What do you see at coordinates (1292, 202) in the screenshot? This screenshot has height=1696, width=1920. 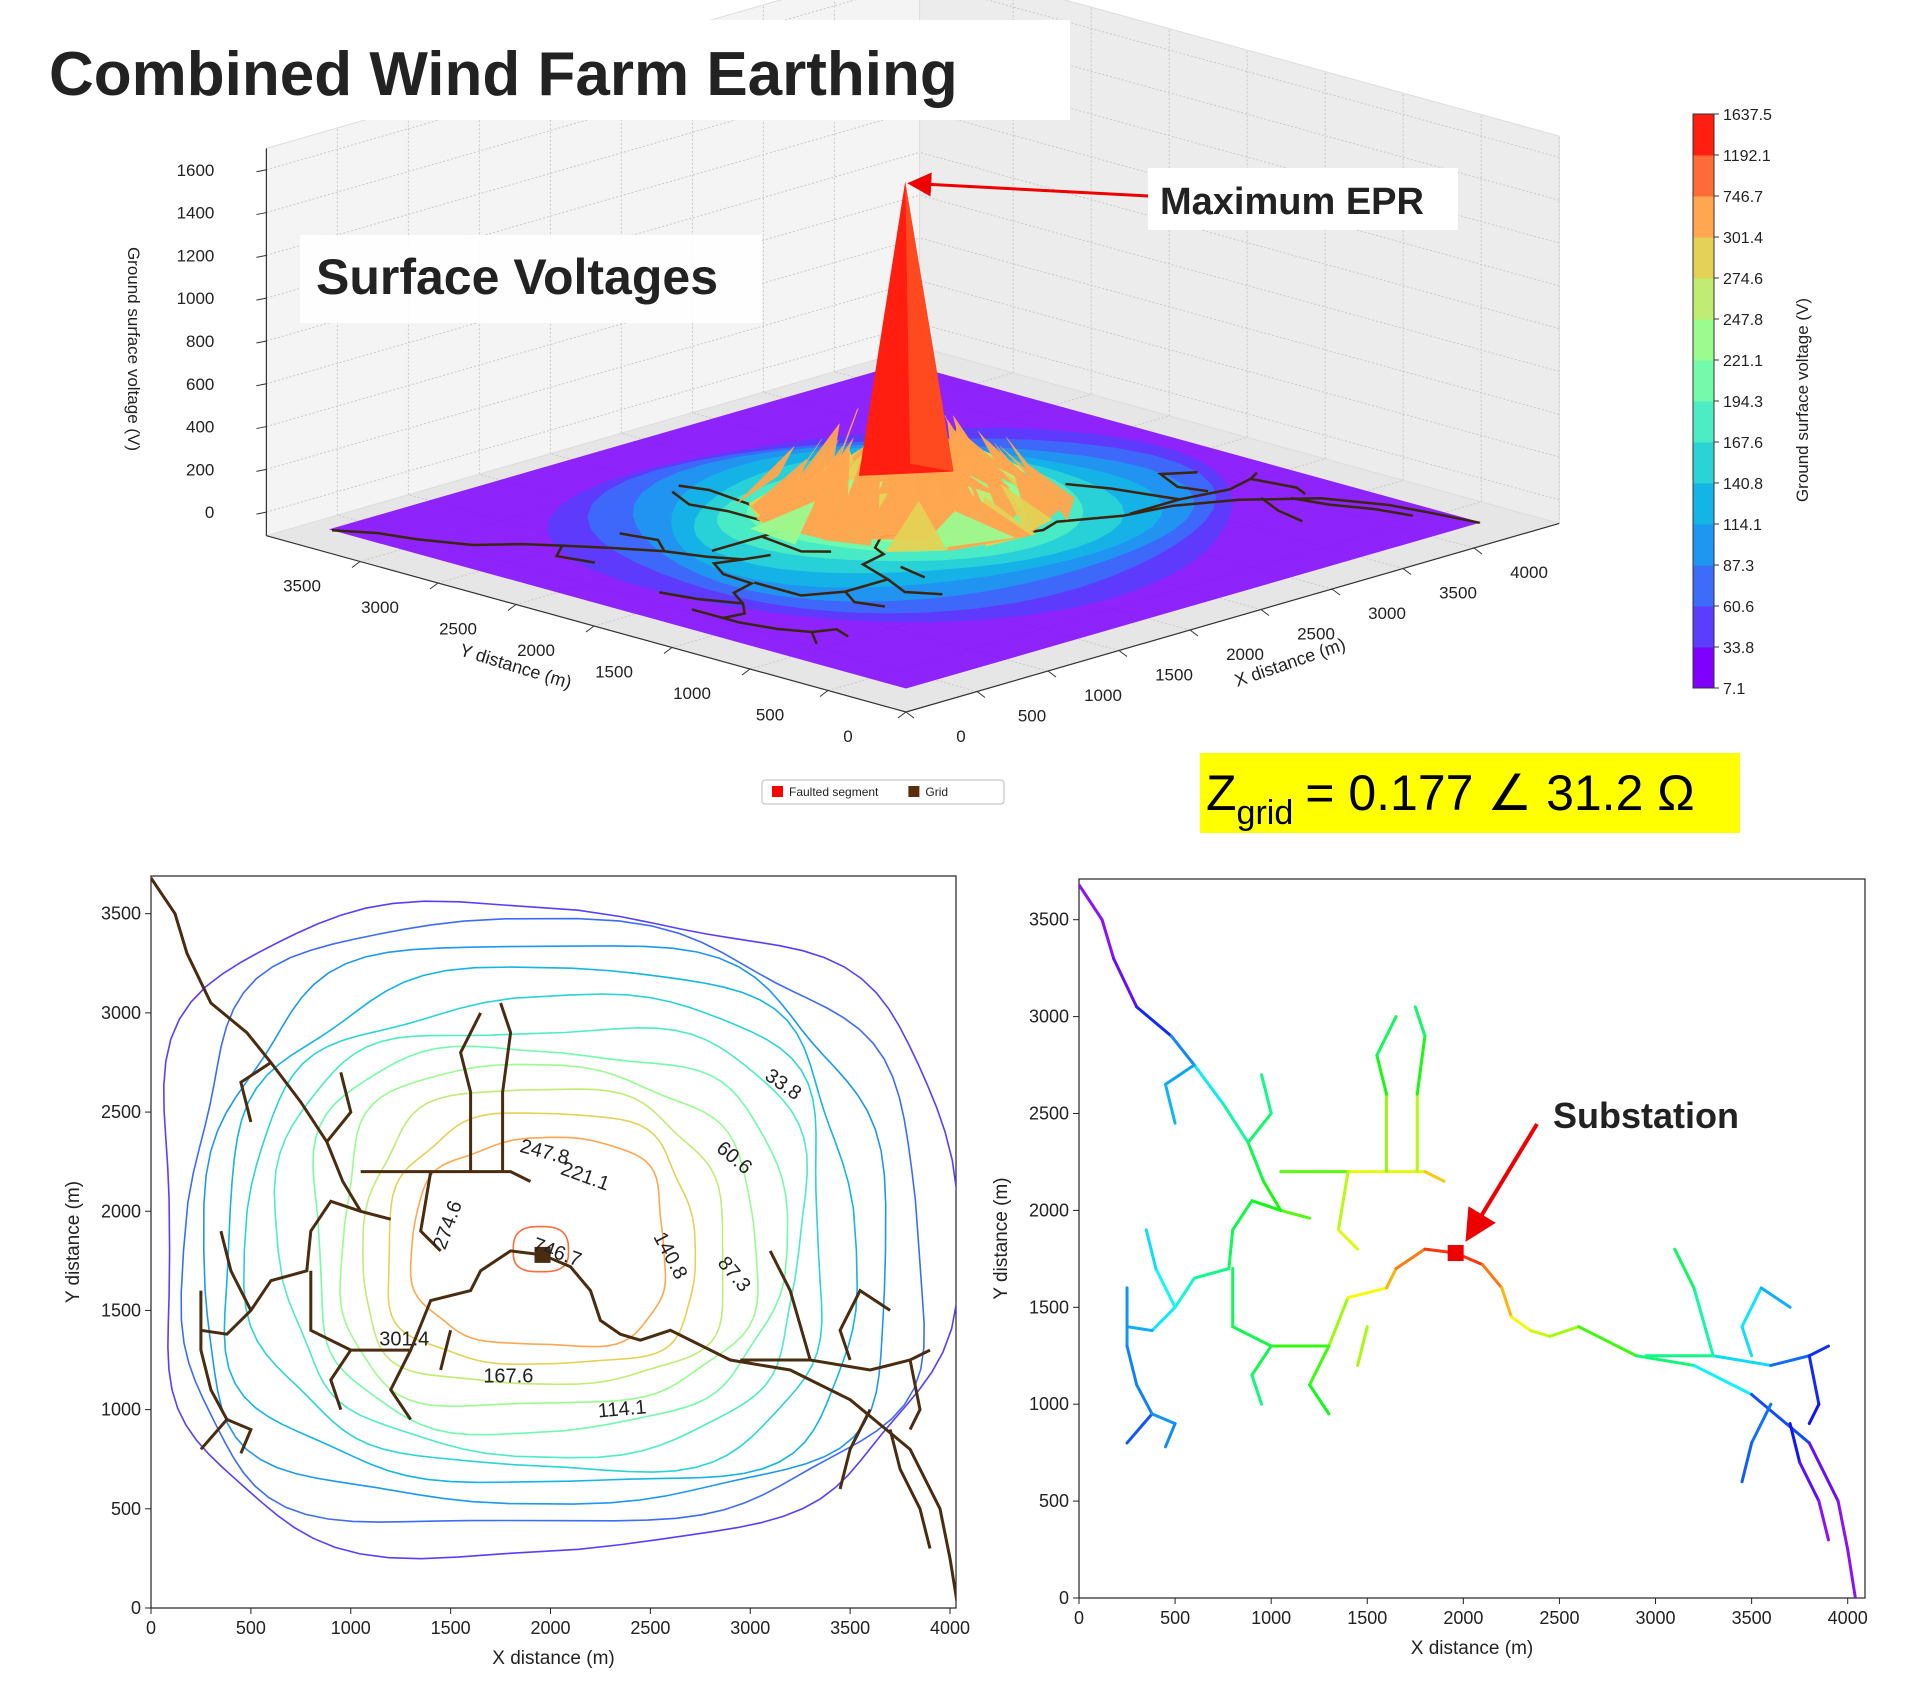 I see `annotation: Maximum EPR` at bounding box center [1292, 202].